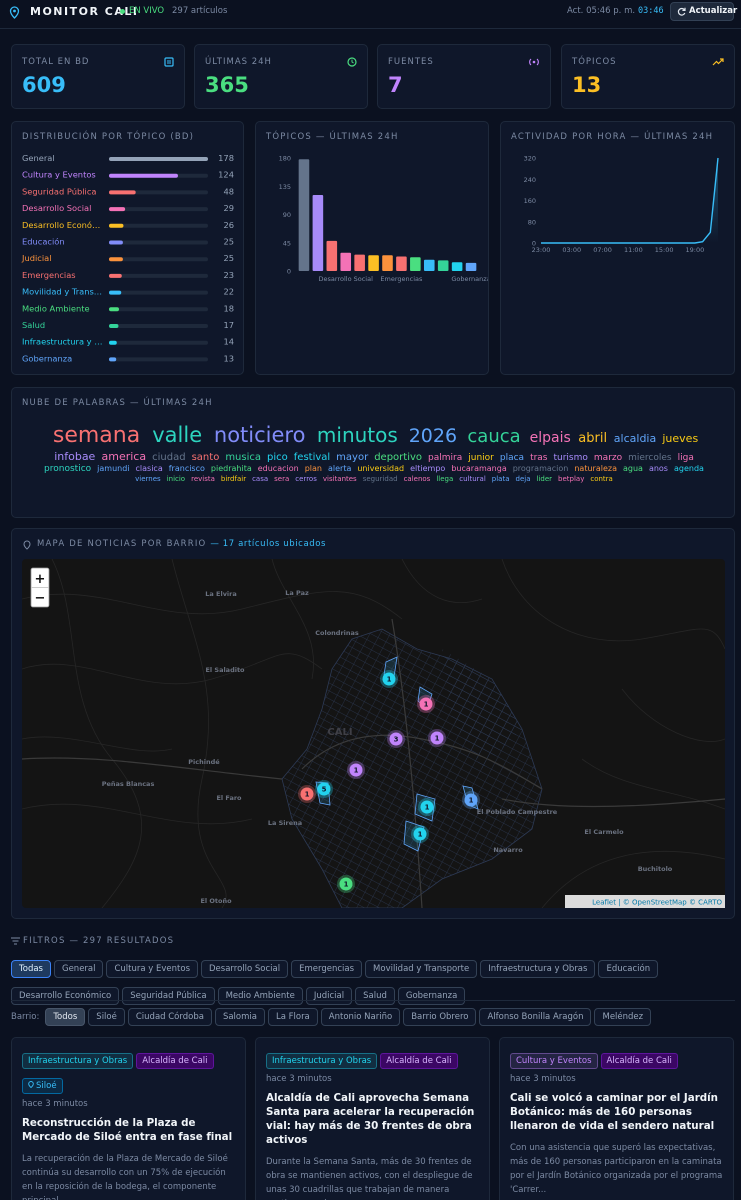 The height and width of the screenshot is (1200, 741). I want to click on topic-chip: Cultura y Eventos, so click(152, 969).